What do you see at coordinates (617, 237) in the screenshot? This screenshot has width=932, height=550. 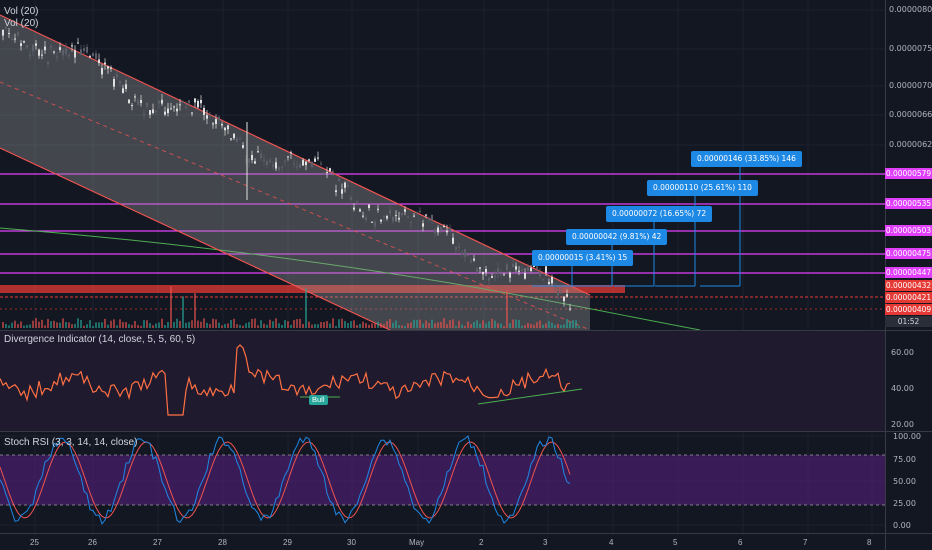 I see `target-box-2: 0.00000042 (9.81%) 42` at bounding box center [617, 237].